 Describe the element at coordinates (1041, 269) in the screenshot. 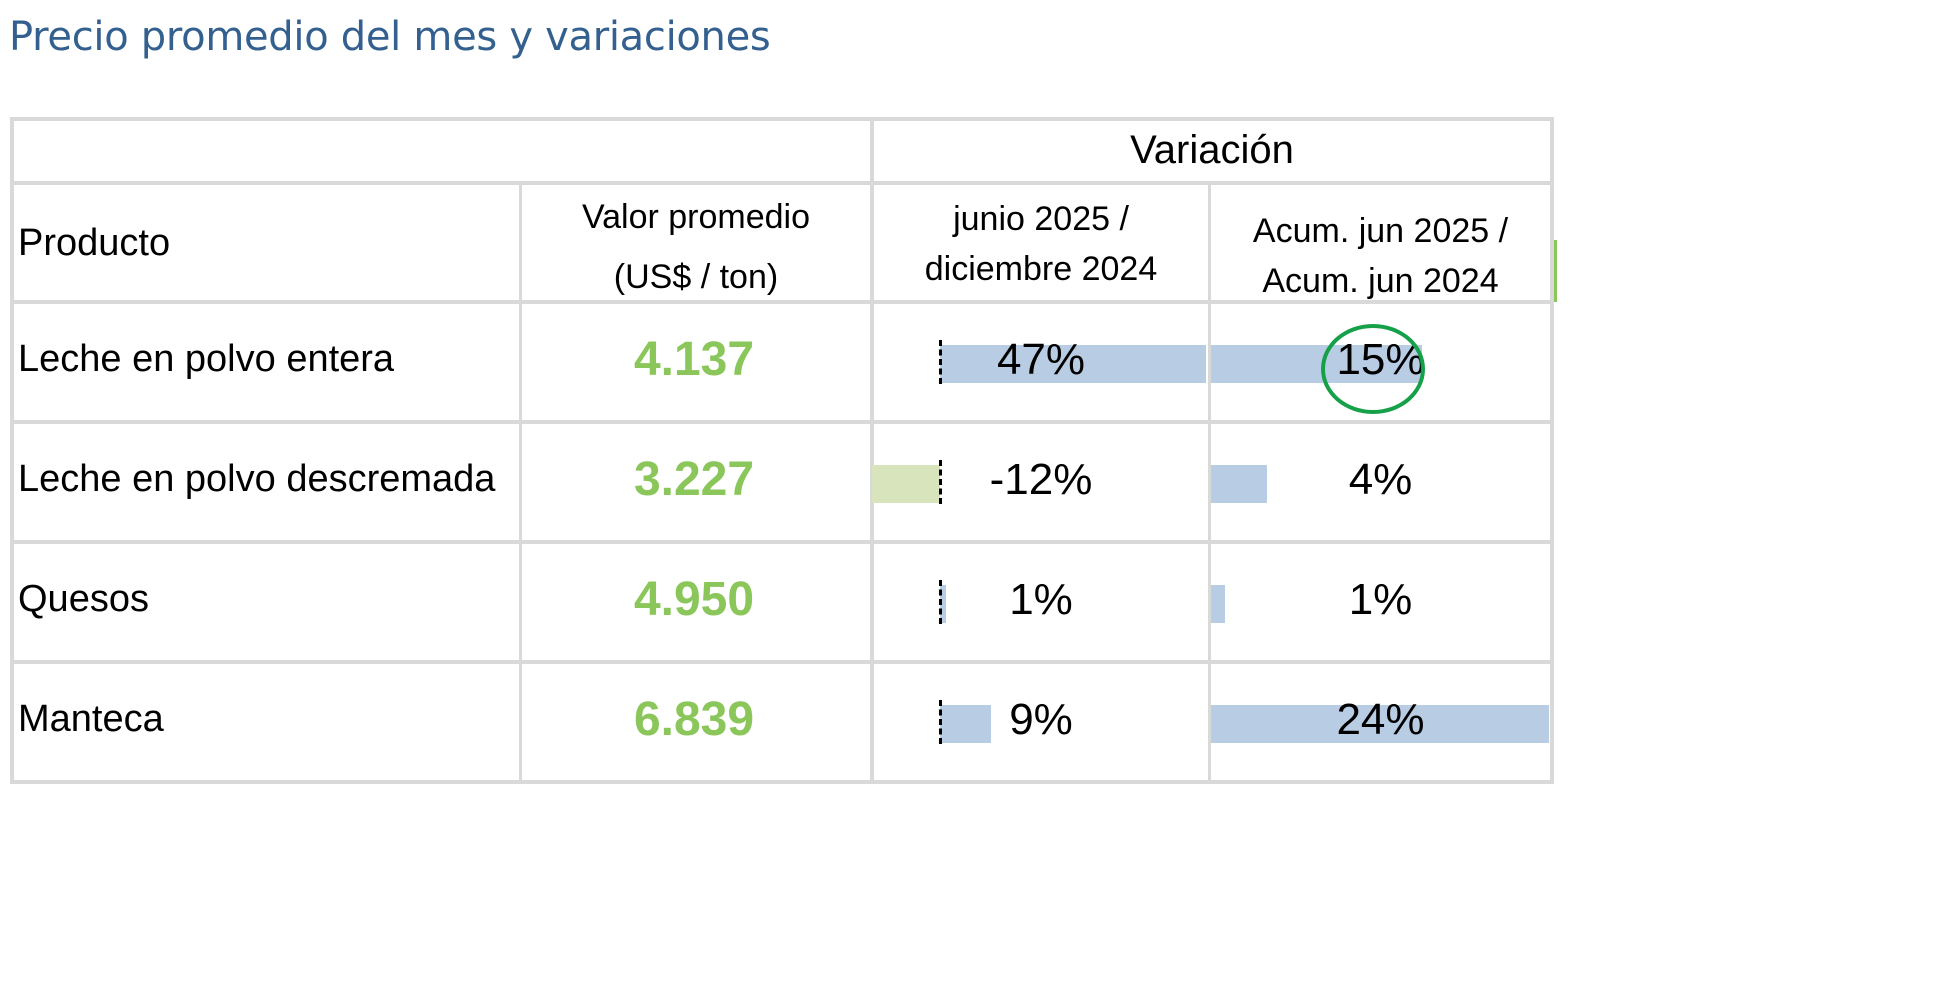

I see `column-header-var1-line2: diciembre 2024` at that location.